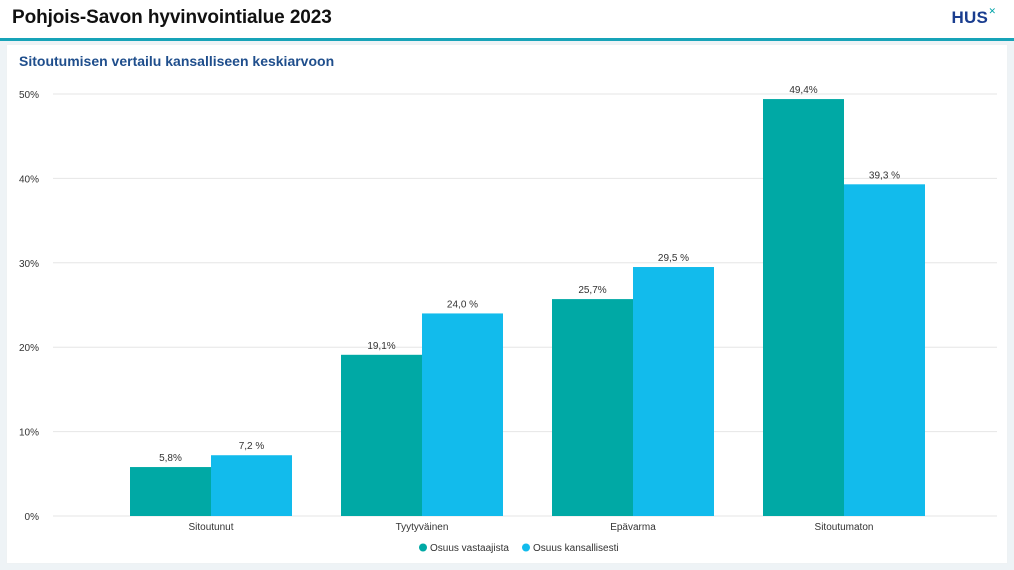 The image size is (1014, 570). What do you see at coordinates (673, 258) in the screenshot?
I see `data-label: 29,5 %` at bounding box center [673, 258].